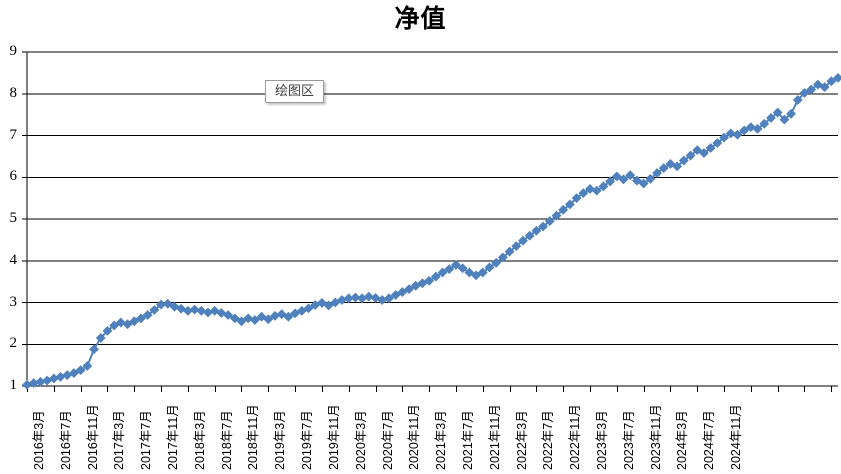  Describe the element at coordinates (199, 440) in the screenshot. I see `x-axis-tick-label: 2018年3月` at that location.